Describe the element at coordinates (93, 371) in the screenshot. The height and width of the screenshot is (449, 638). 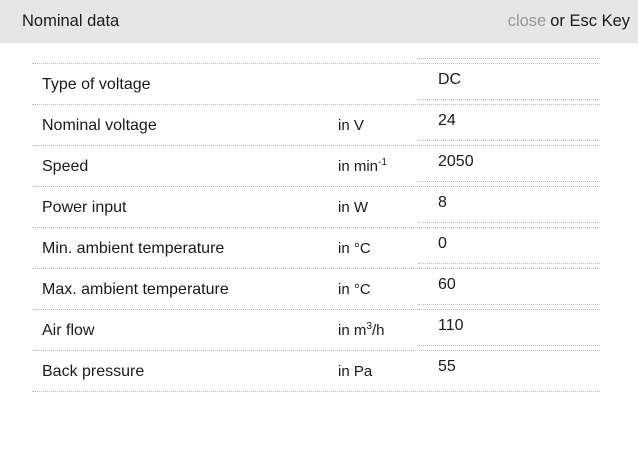
I see `row-label: Back pressure` at that location.